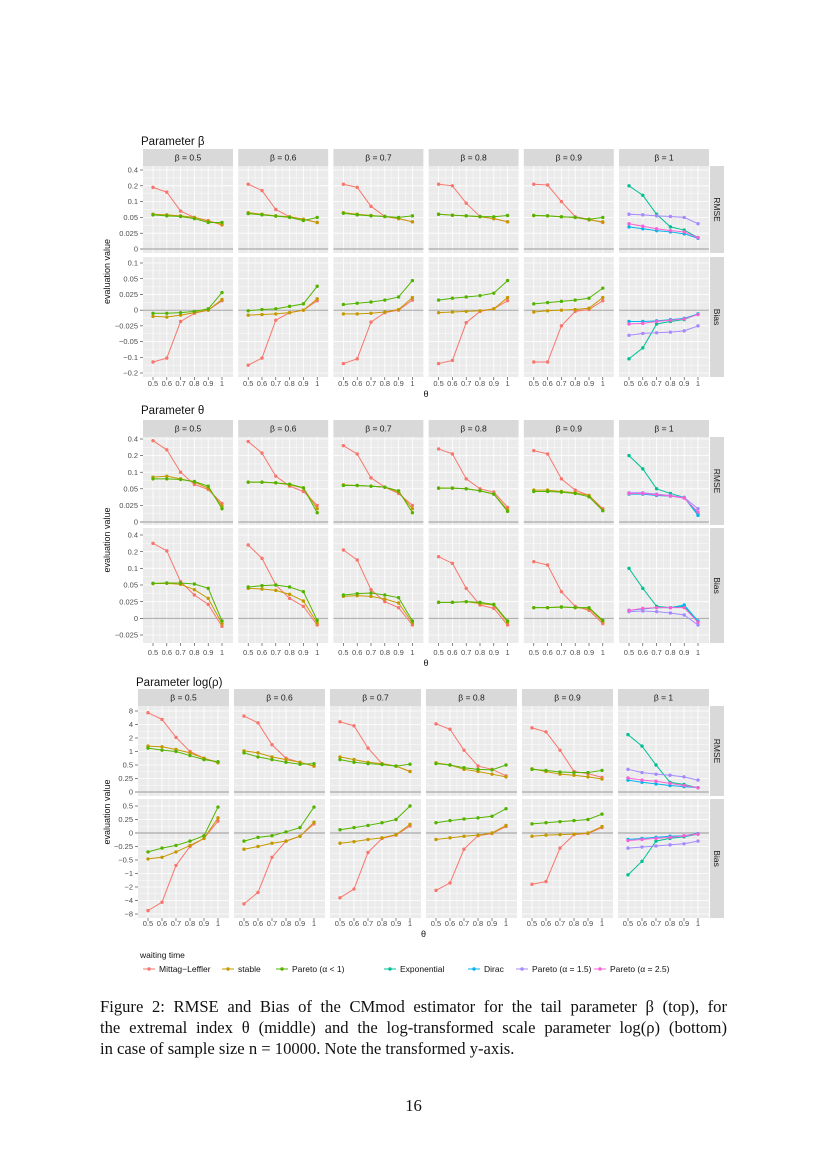 This screenshot has height=1169, width=827. What do you see at coordinates (283, 429) in the screenshot?
I see `facet-label: β = 0.6` at bounding box center [283, 429].